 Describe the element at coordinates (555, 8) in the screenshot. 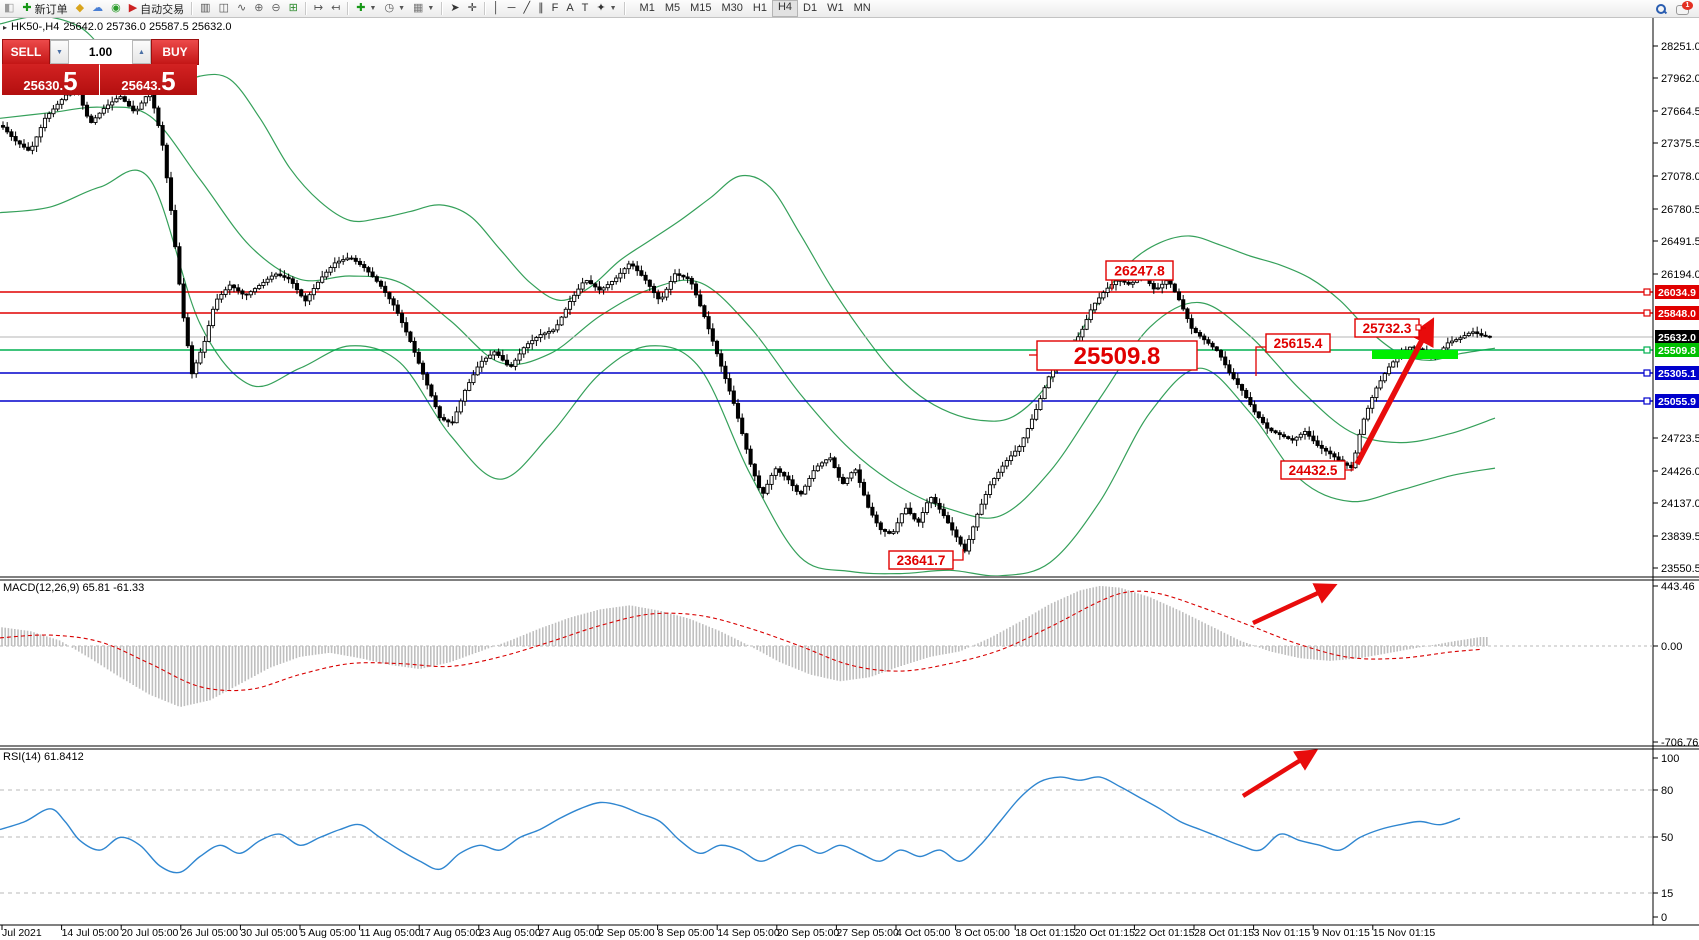

I see `fibonacci-icon: F` at that location.